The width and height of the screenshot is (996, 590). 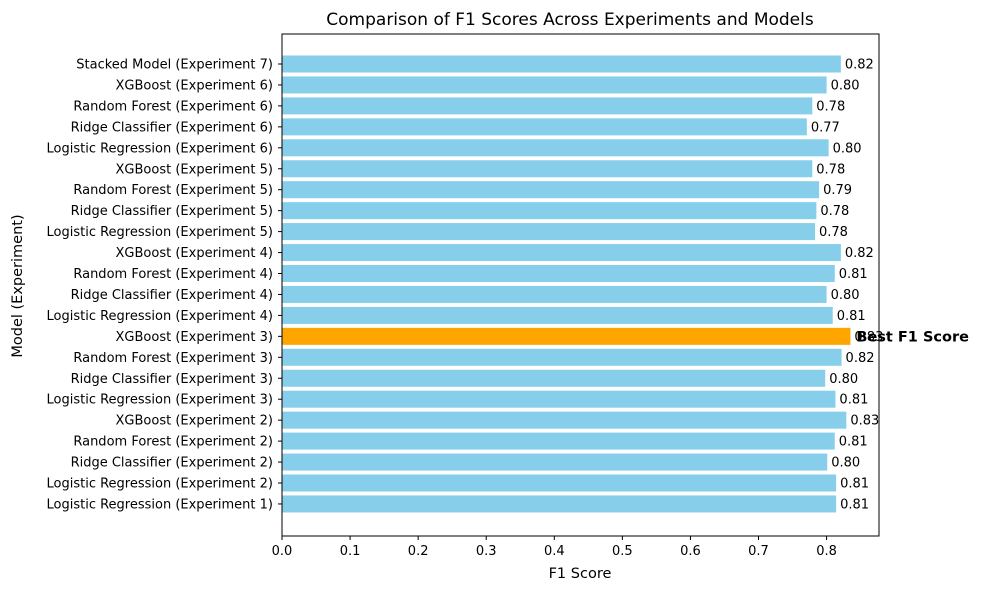 What do you see at coordinates (758, 551) in the screenshot?
I see `x-tick-label: 0.7` at bounding box center [758, 551].